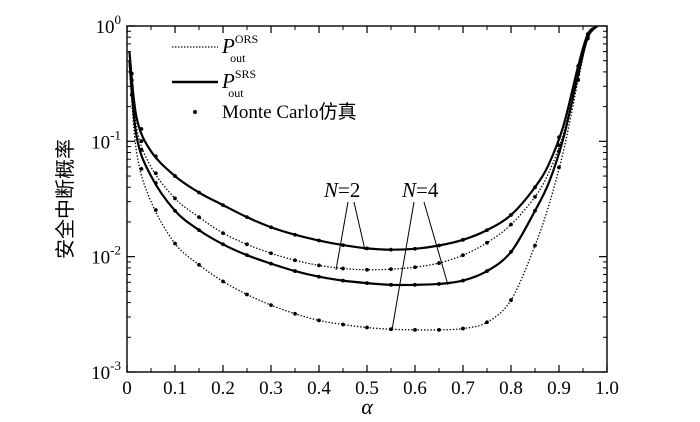 This screenshot has width=700, height=422. Describe the element at coordinates (223, 388) in the screenshot. I see `x-tick-label: 0.2` at that location.